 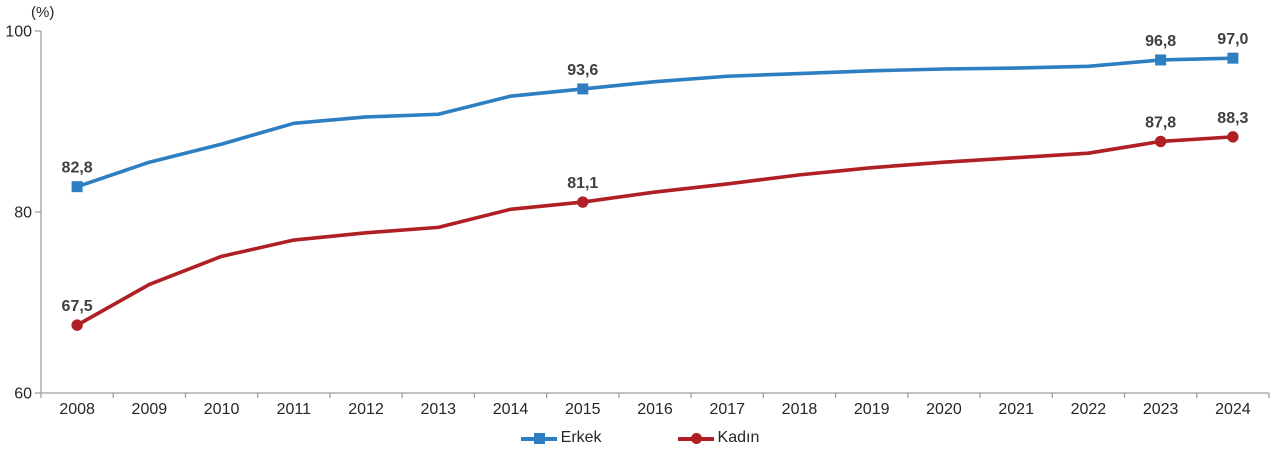 I want to click on x-axis-year-label: 2022, so click(x=1089, y=409).